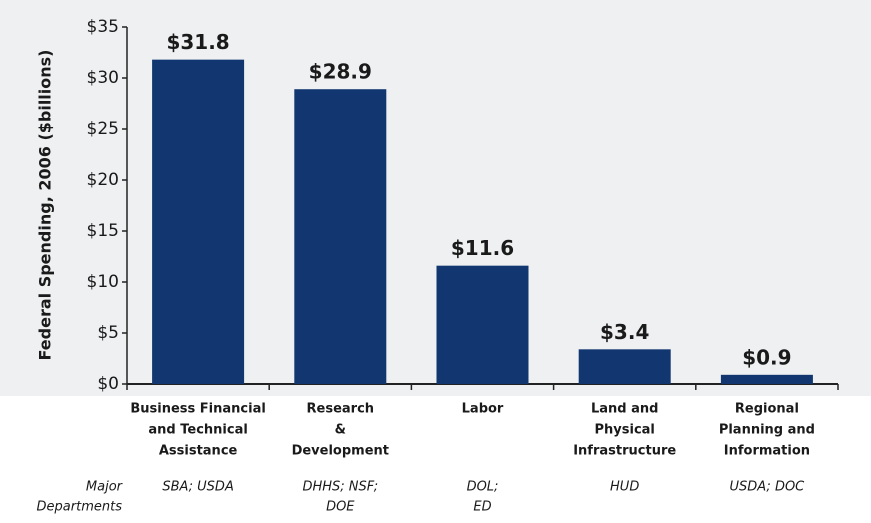  I want to click on x-tick-label: Planning and, so click(767, 430).